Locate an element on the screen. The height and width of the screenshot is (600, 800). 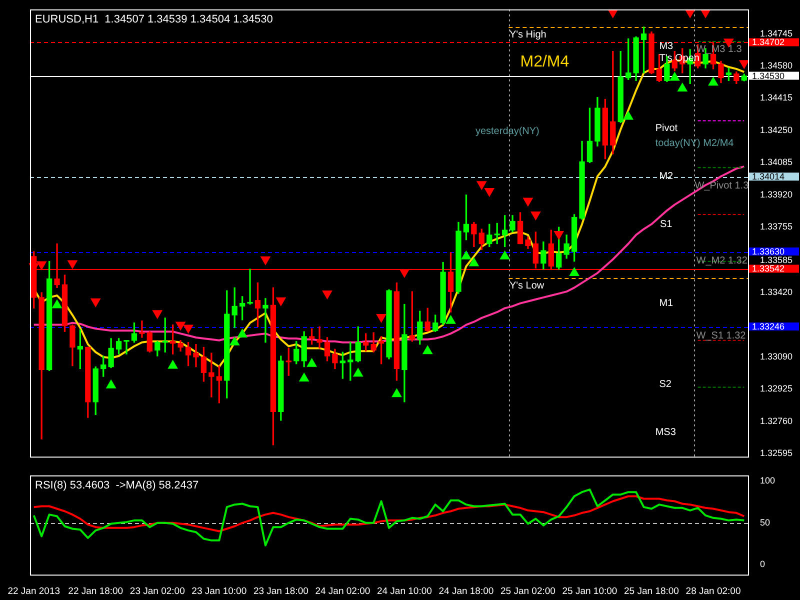
y-tick-label: 1.32595 is located at coordinates (776, 453).